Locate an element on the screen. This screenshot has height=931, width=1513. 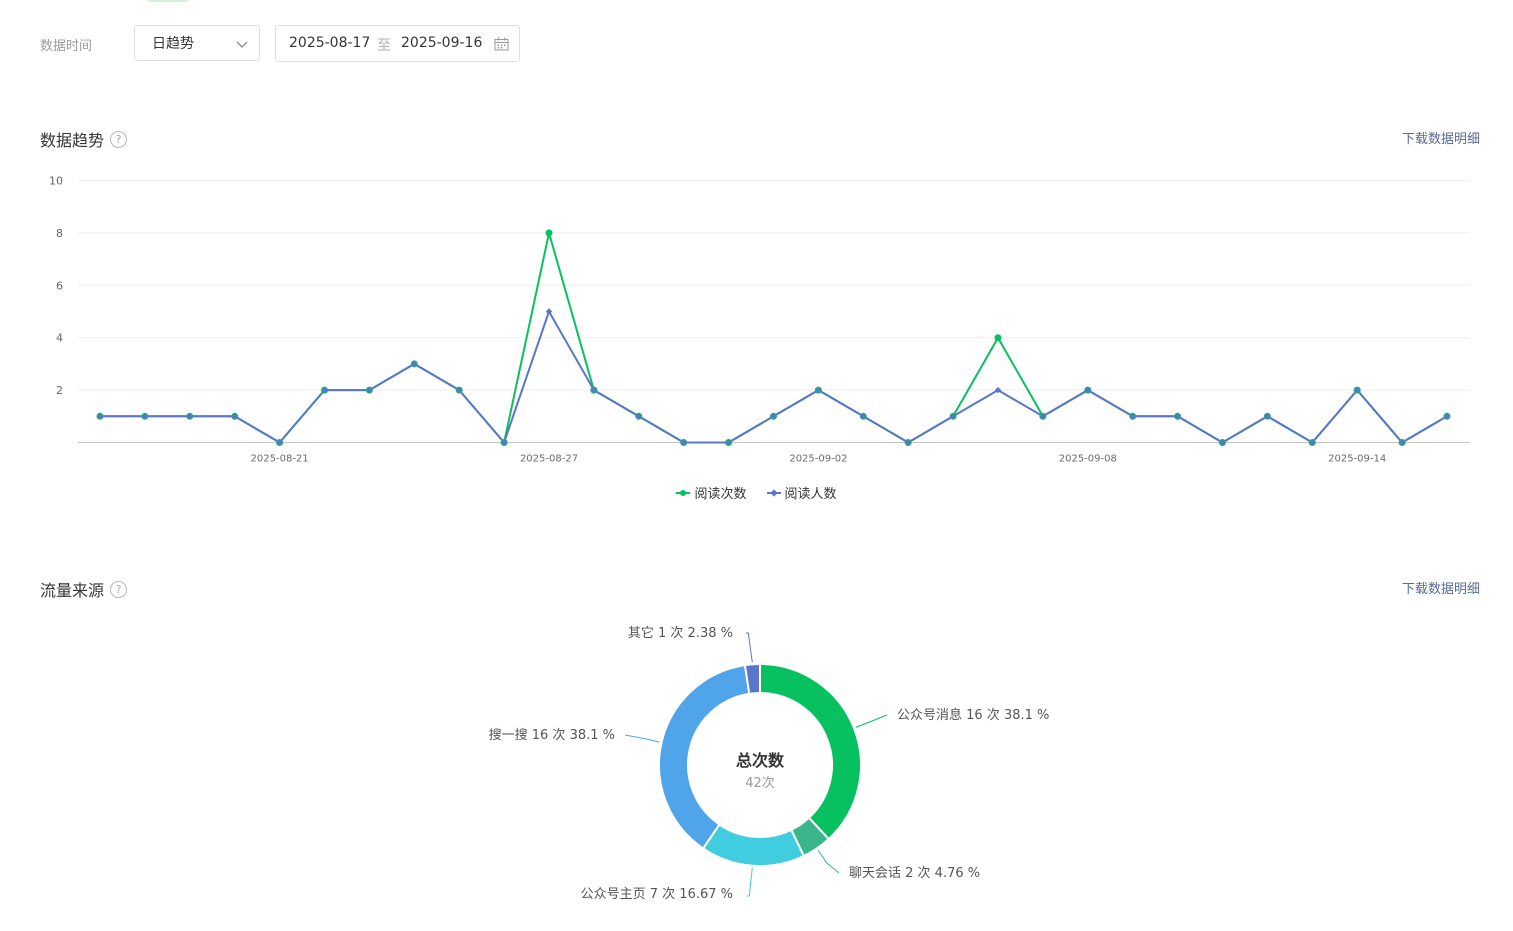
pie-slice-label-4: 搜一搜 16 次 38.1 % is located at coordinates (552, 735).